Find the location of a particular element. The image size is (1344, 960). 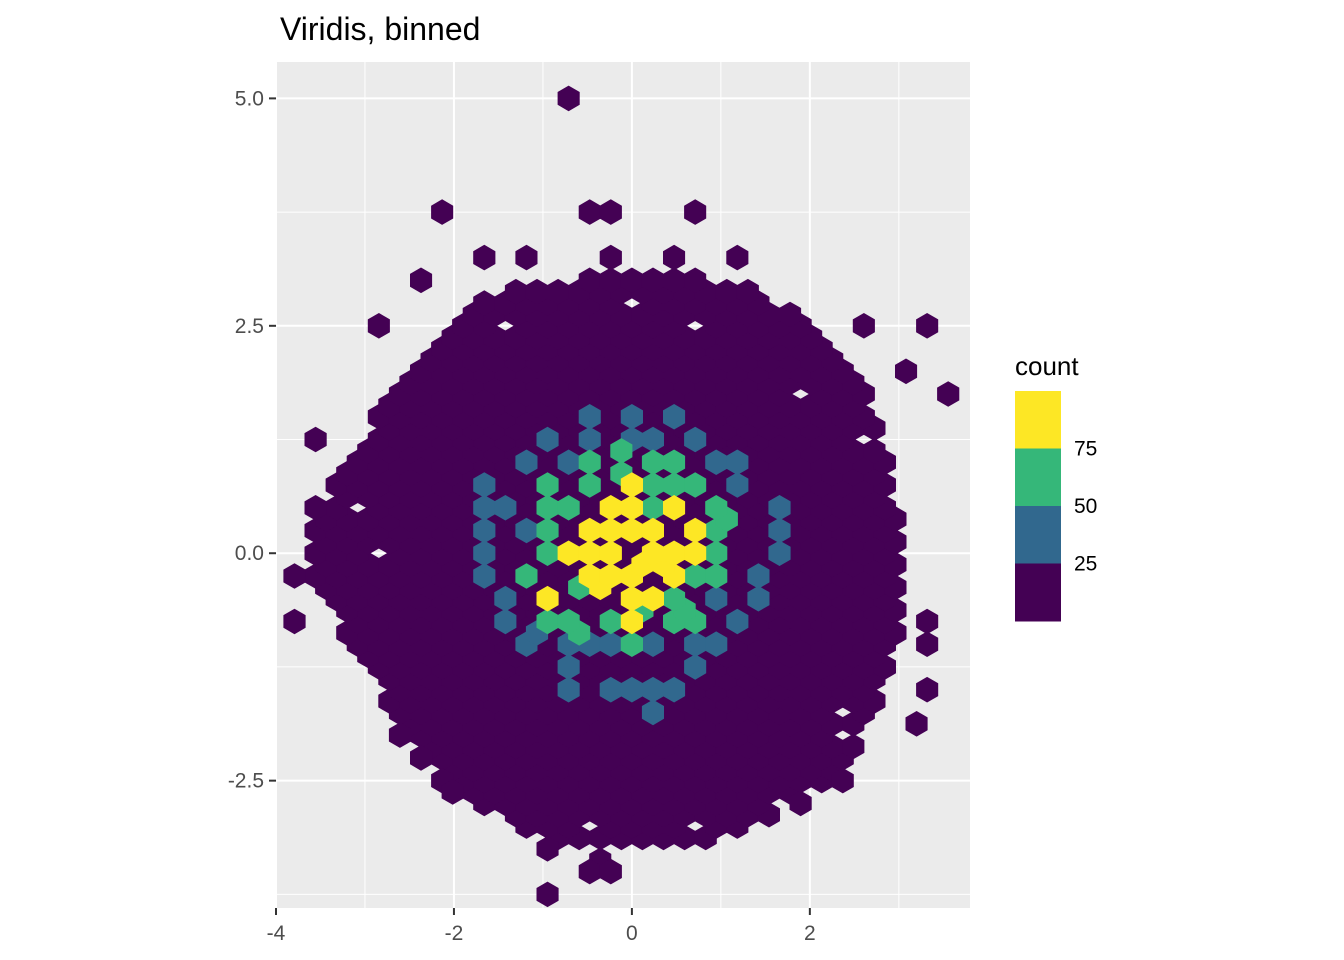

y-axis: -2.5 0.0 2.5 5.0 is located at coordinates (252, 440).